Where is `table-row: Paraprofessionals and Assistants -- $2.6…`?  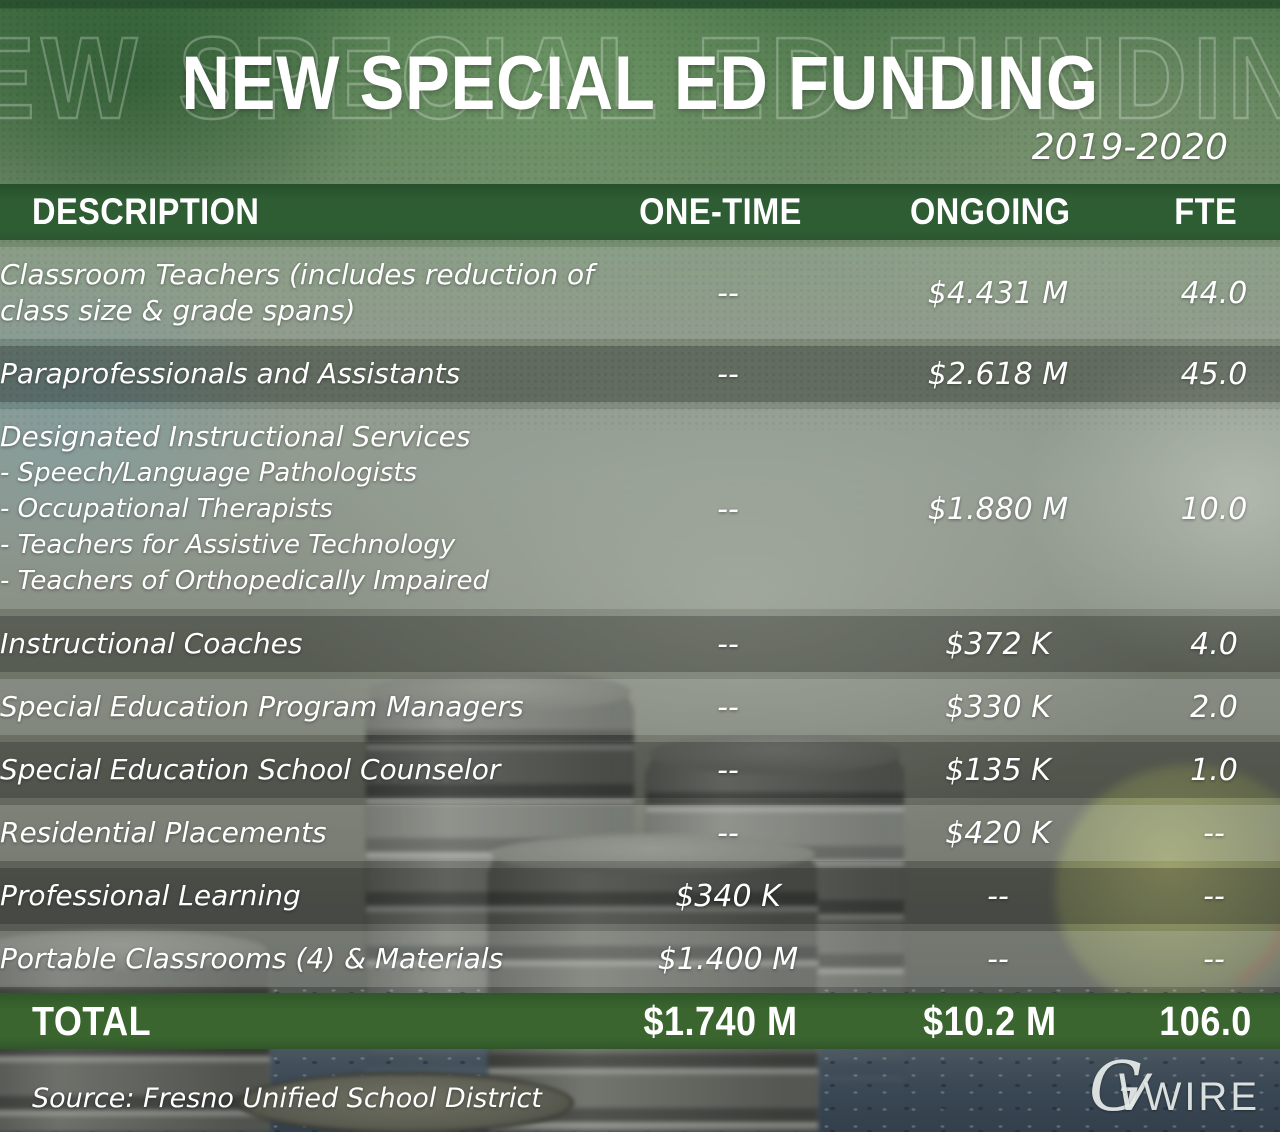 table-row: Paraprofessionals and Assistants -- $2.6… is located at coordinates (640, 374).